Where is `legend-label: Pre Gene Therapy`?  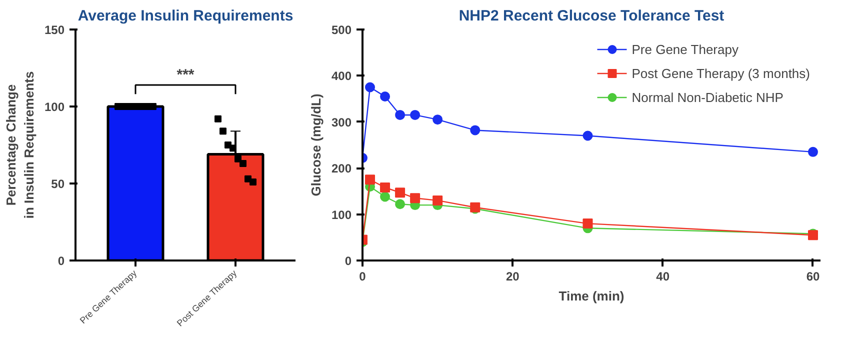 legend-label: Pre Gene Therapy is located at coordinates (685, 49).